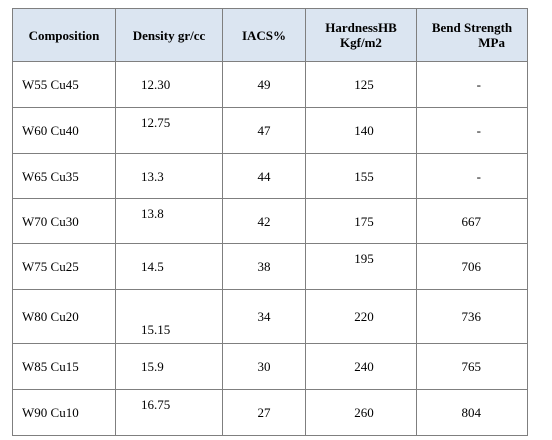 The height and width of the screenshot is (440, 552). I want to click on cell-iacs: 38, so click(264, 266).